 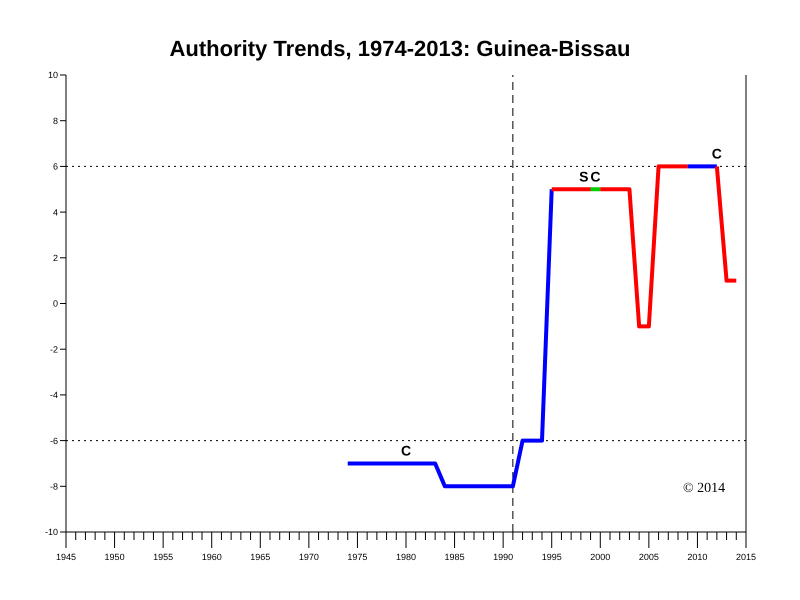 I want to click on x-tick-label: 1980, so click(x=406, y=557).